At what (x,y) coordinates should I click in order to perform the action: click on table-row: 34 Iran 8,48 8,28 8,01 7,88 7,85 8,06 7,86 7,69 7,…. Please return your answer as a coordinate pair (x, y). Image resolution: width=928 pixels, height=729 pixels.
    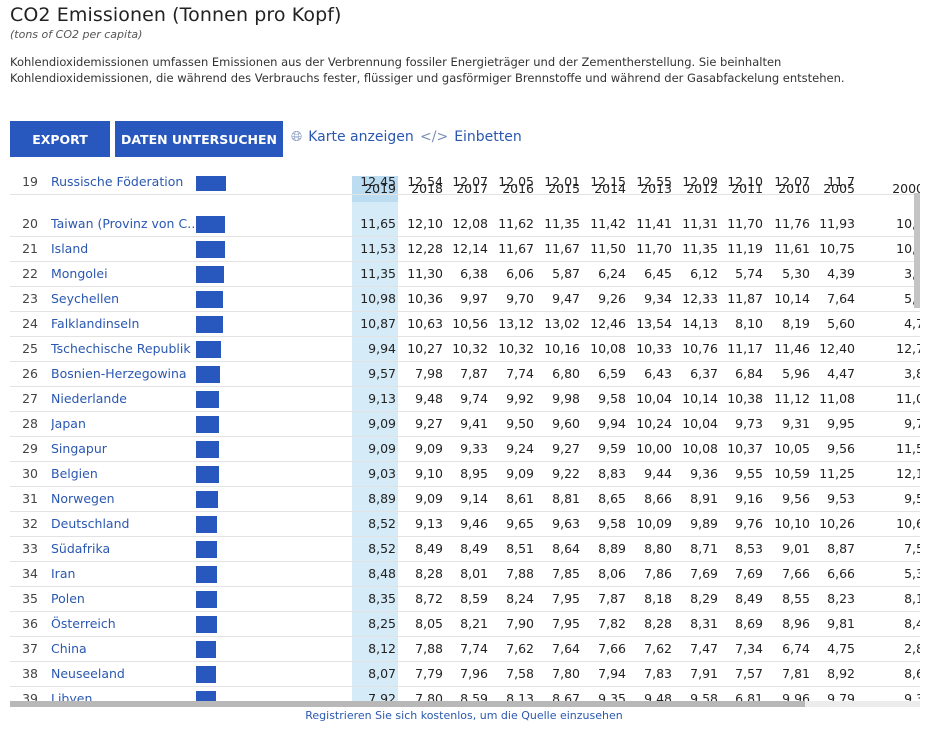
    Looking at the image, I should click on (465, 574).